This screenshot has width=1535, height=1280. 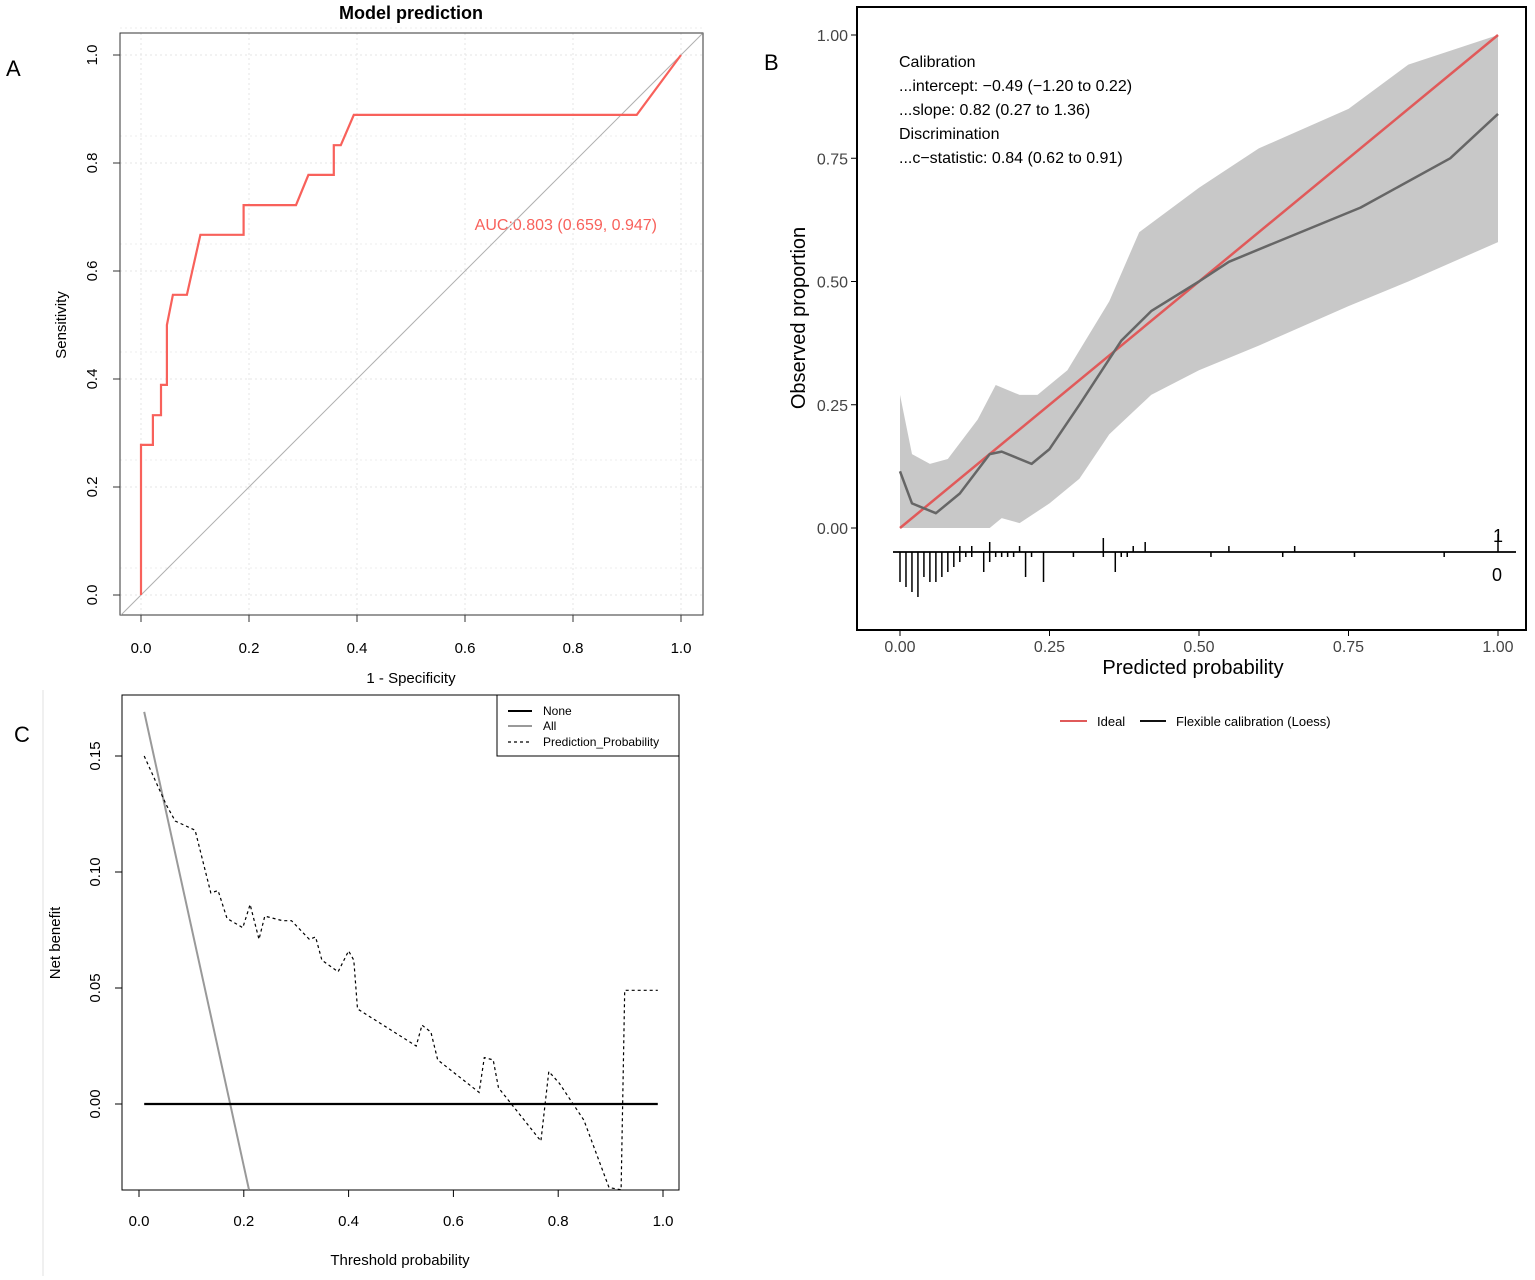 I want to click on stats-line: ...intercept: −0.49 (−1.20 to 0.22), so click(x=1015, y=86).